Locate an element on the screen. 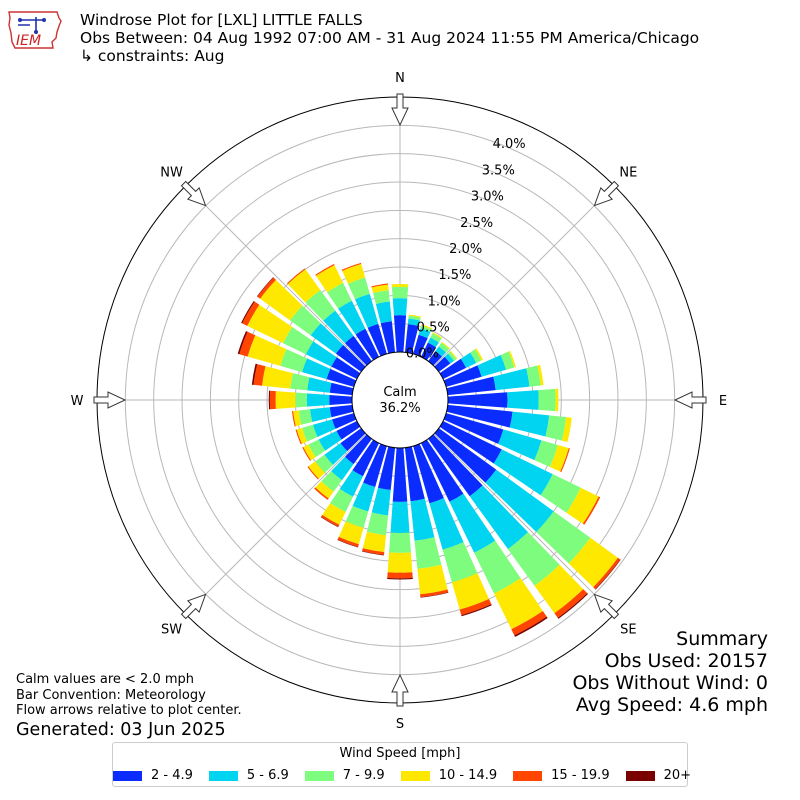 This screenshot has width=800, height=800. legend-title: Wind Speed [mph] is located at coordinates (400, 753).